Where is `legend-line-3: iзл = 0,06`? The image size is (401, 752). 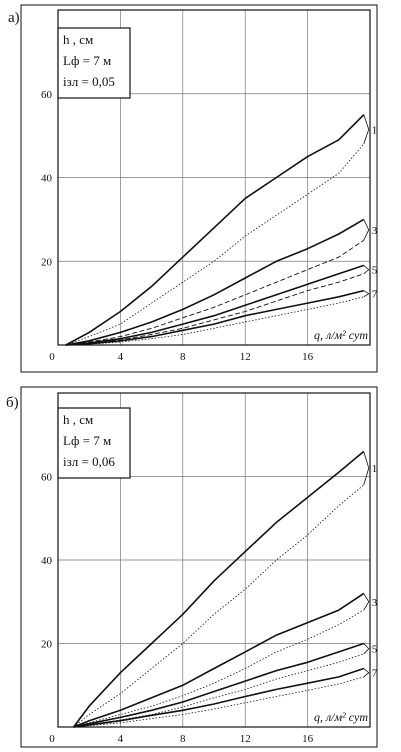 legend-line-3: iзл = 0,06 is located at coordinates (89, 461).